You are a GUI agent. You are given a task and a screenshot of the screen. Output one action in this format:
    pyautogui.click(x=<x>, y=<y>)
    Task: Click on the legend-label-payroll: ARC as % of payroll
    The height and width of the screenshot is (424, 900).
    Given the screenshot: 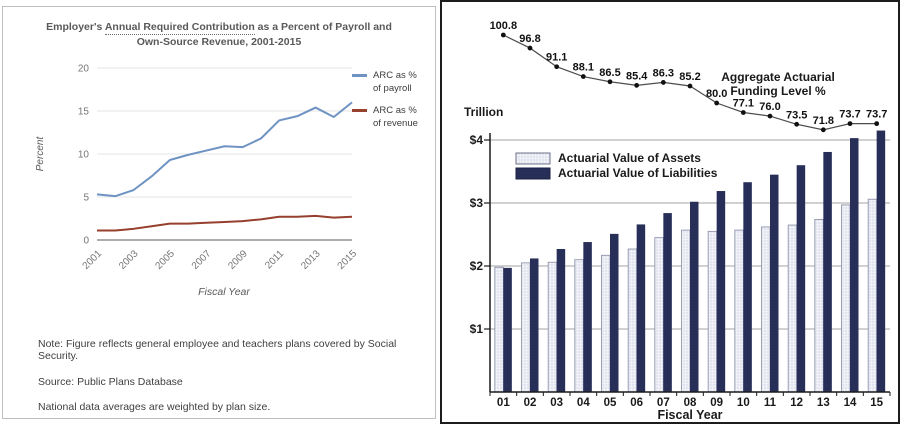 What is the action you would take?
    pyautogui.click(x=395, y=82)
    